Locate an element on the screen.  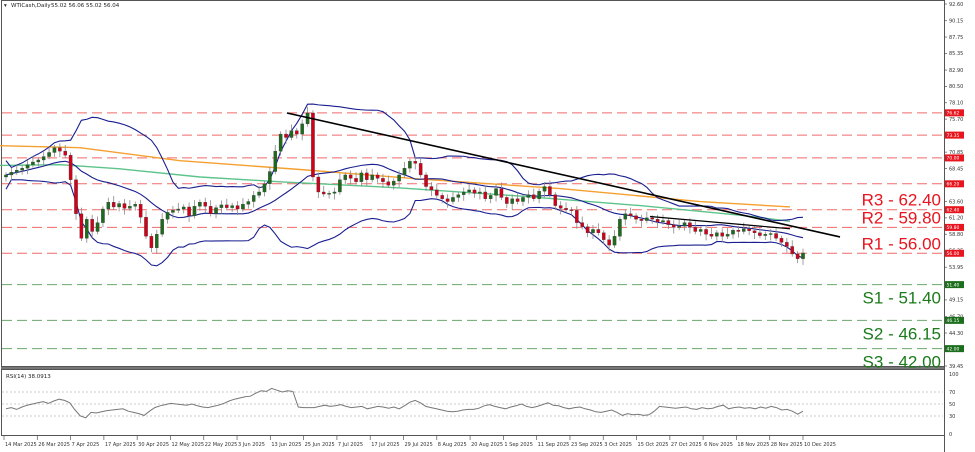
date-tick: 1 Sep 2025 is located at coordinates (518, 445).